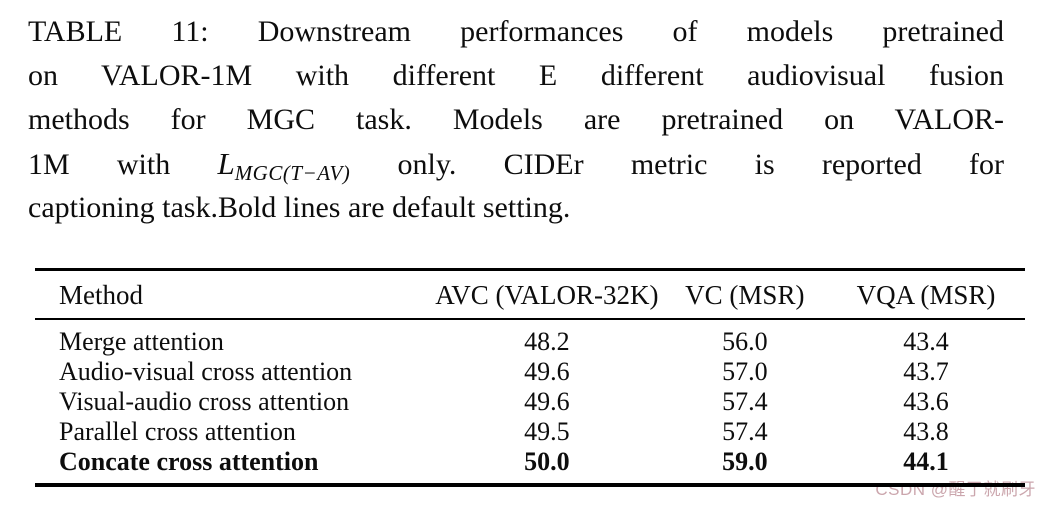 This screenshot has width=1038, height=508. I want to click on col-header-vqa: VQA (MSR), so click(925, 295).